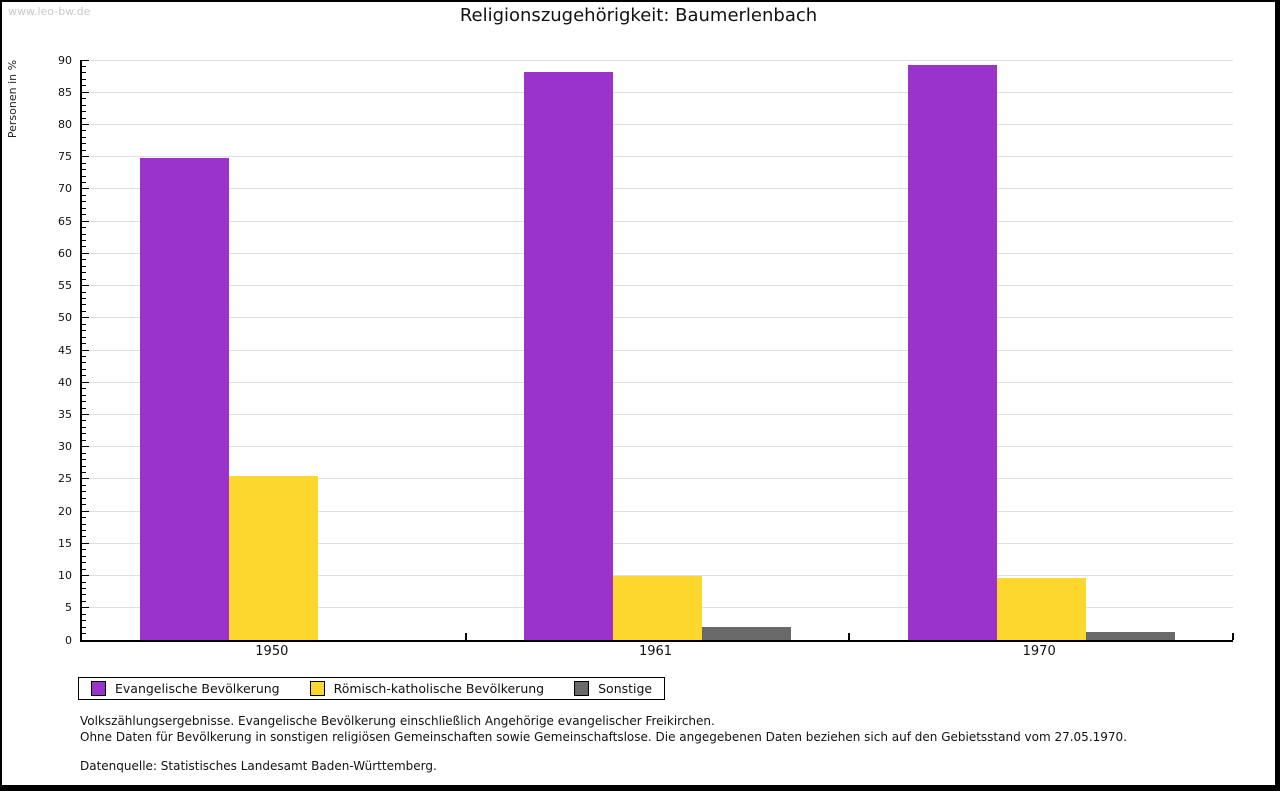 Image resolution: width=1280 pixels, height=791 pixels. What do you see at coordinates (65, 511) in the screenshot?
I see `y-tick-label-20: 20` at bounding box center [65, 511].